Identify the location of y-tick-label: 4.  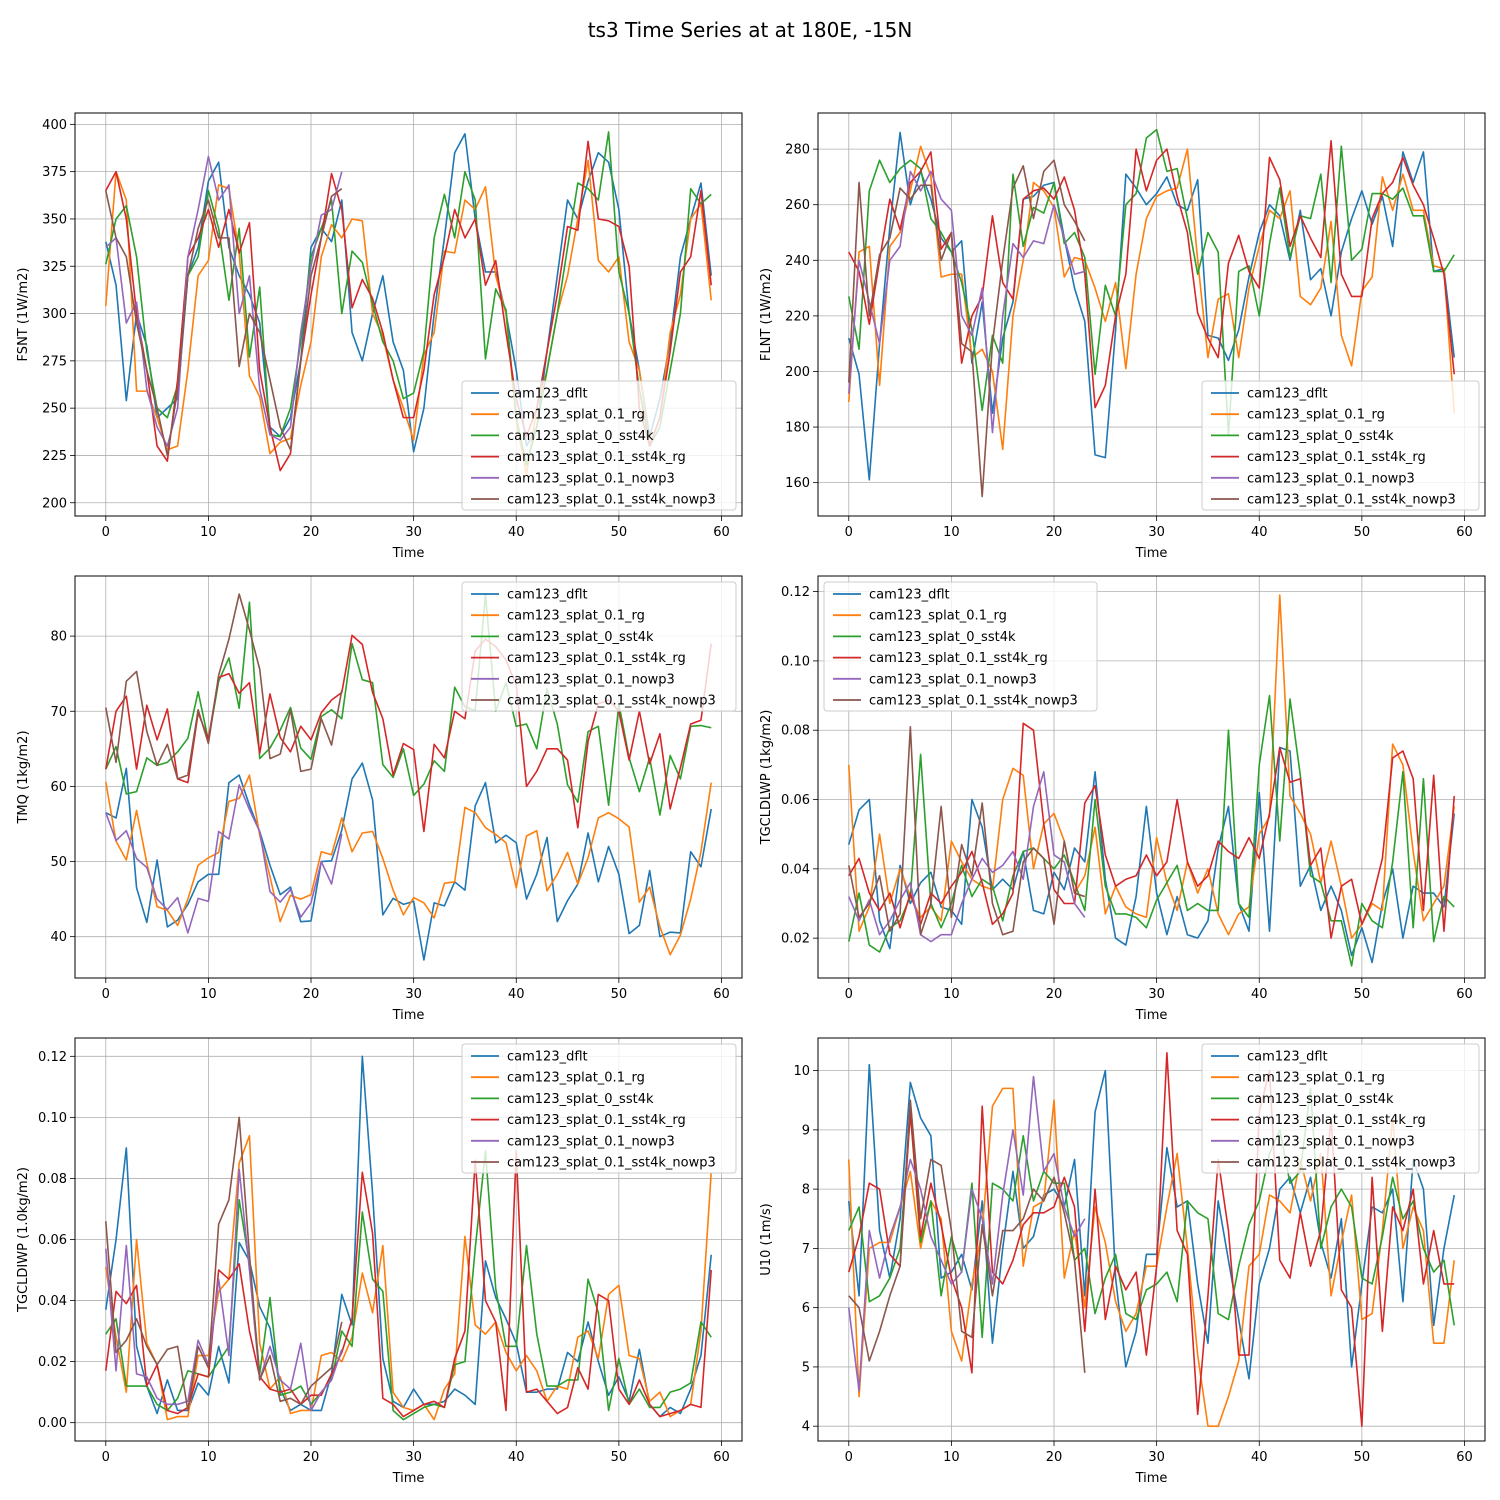
(806, 1427).